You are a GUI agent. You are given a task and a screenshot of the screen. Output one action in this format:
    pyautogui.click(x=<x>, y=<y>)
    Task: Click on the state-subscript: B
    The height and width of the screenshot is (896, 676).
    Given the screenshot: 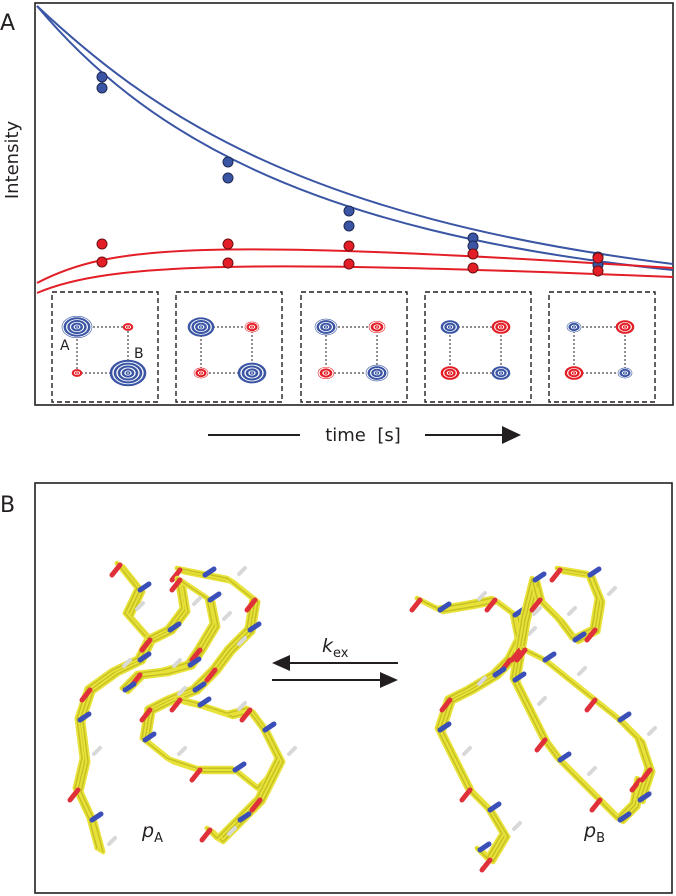 What is the action you would take?
    pyautogui.click(x=600, y=838)
    